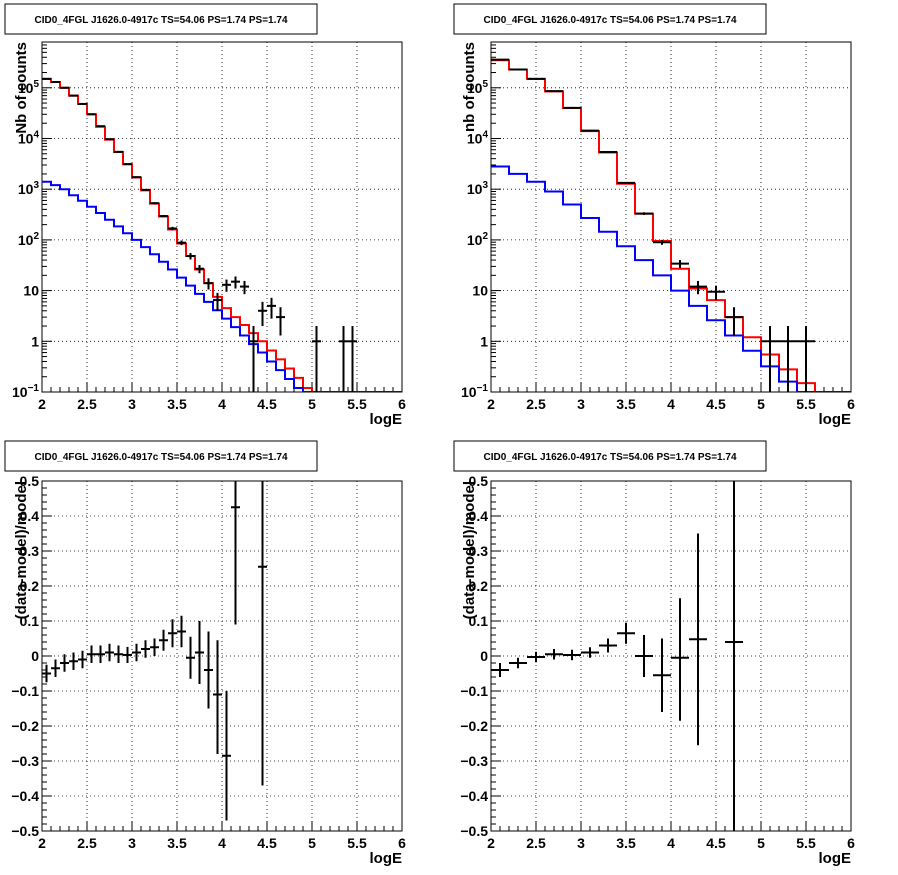  What do you see at coordinates (484, 341) in the screenshot?
I see `y-tick-label-base: 1` at bounding box center [484, 341].